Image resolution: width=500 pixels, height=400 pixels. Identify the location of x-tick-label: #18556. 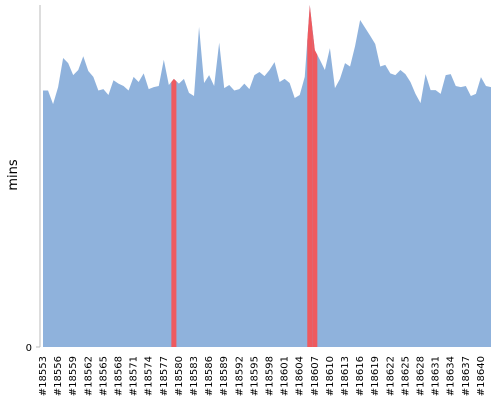
(58, 376).